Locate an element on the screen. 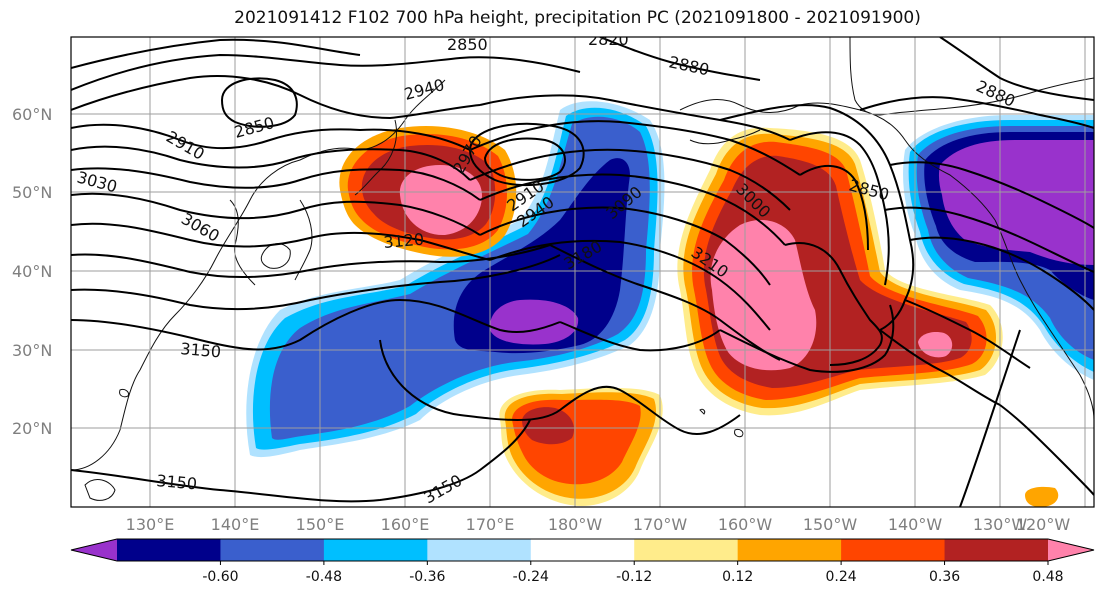  lat-label: 60°N is located at coordinates (32, 114).